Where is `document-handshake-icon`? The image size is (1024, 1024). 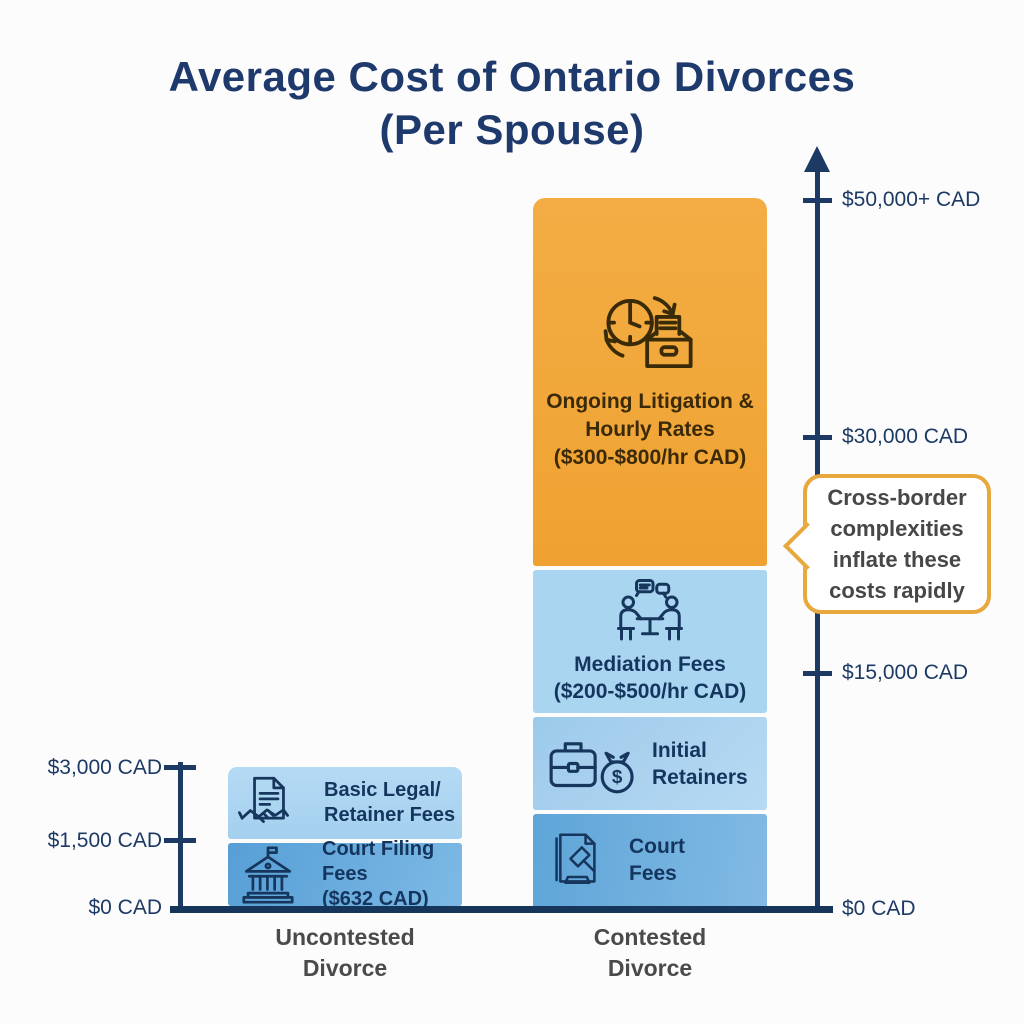 document-handshake-icon is located at coordinates (269, 803).